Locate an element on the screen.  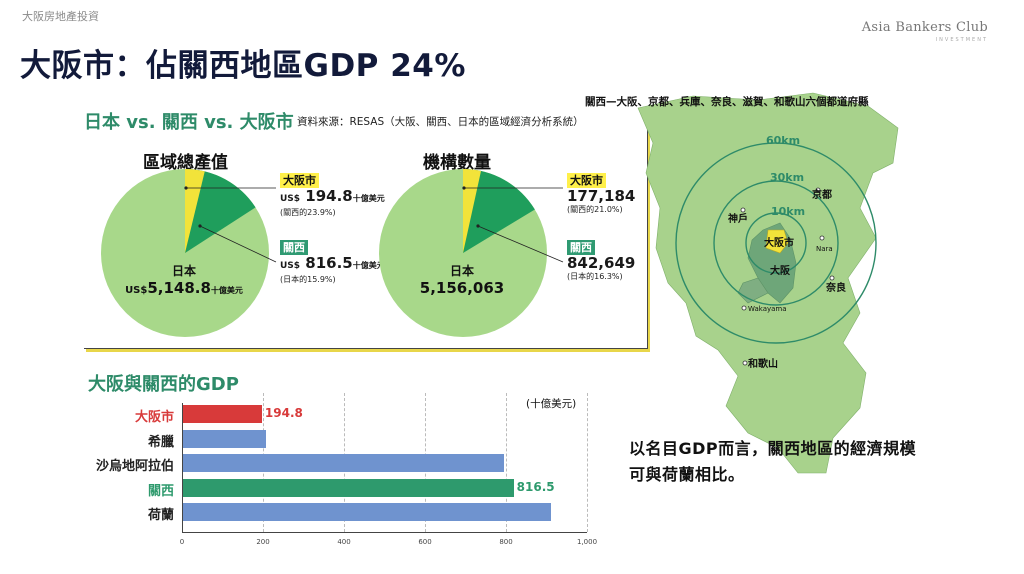
callout-kansai-gdp: 關西 US$ 816.5十億美元 (日本的15.9%) is located at coordinates (332, 260).